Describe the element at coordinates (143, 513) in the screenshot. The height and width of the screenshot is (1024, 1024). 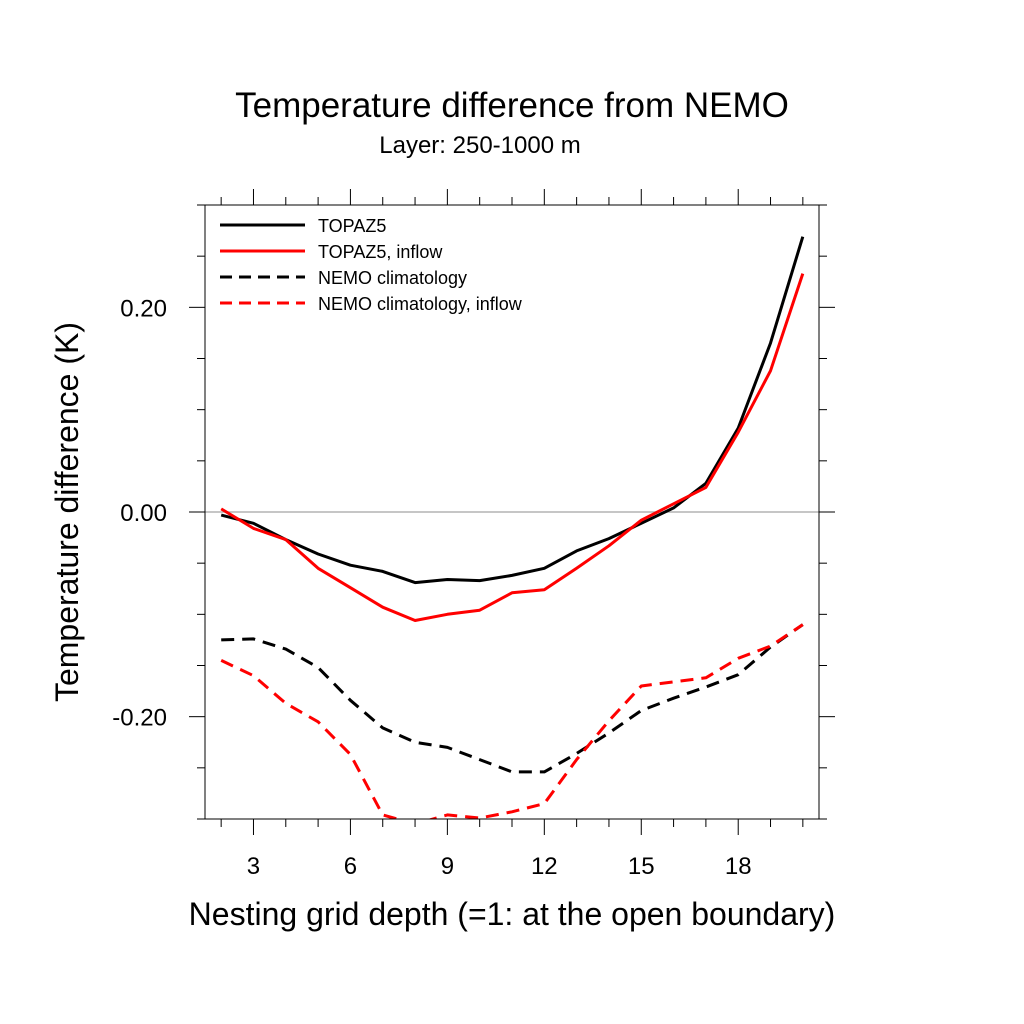
I see `y-tick-label: 0.00` at that location.